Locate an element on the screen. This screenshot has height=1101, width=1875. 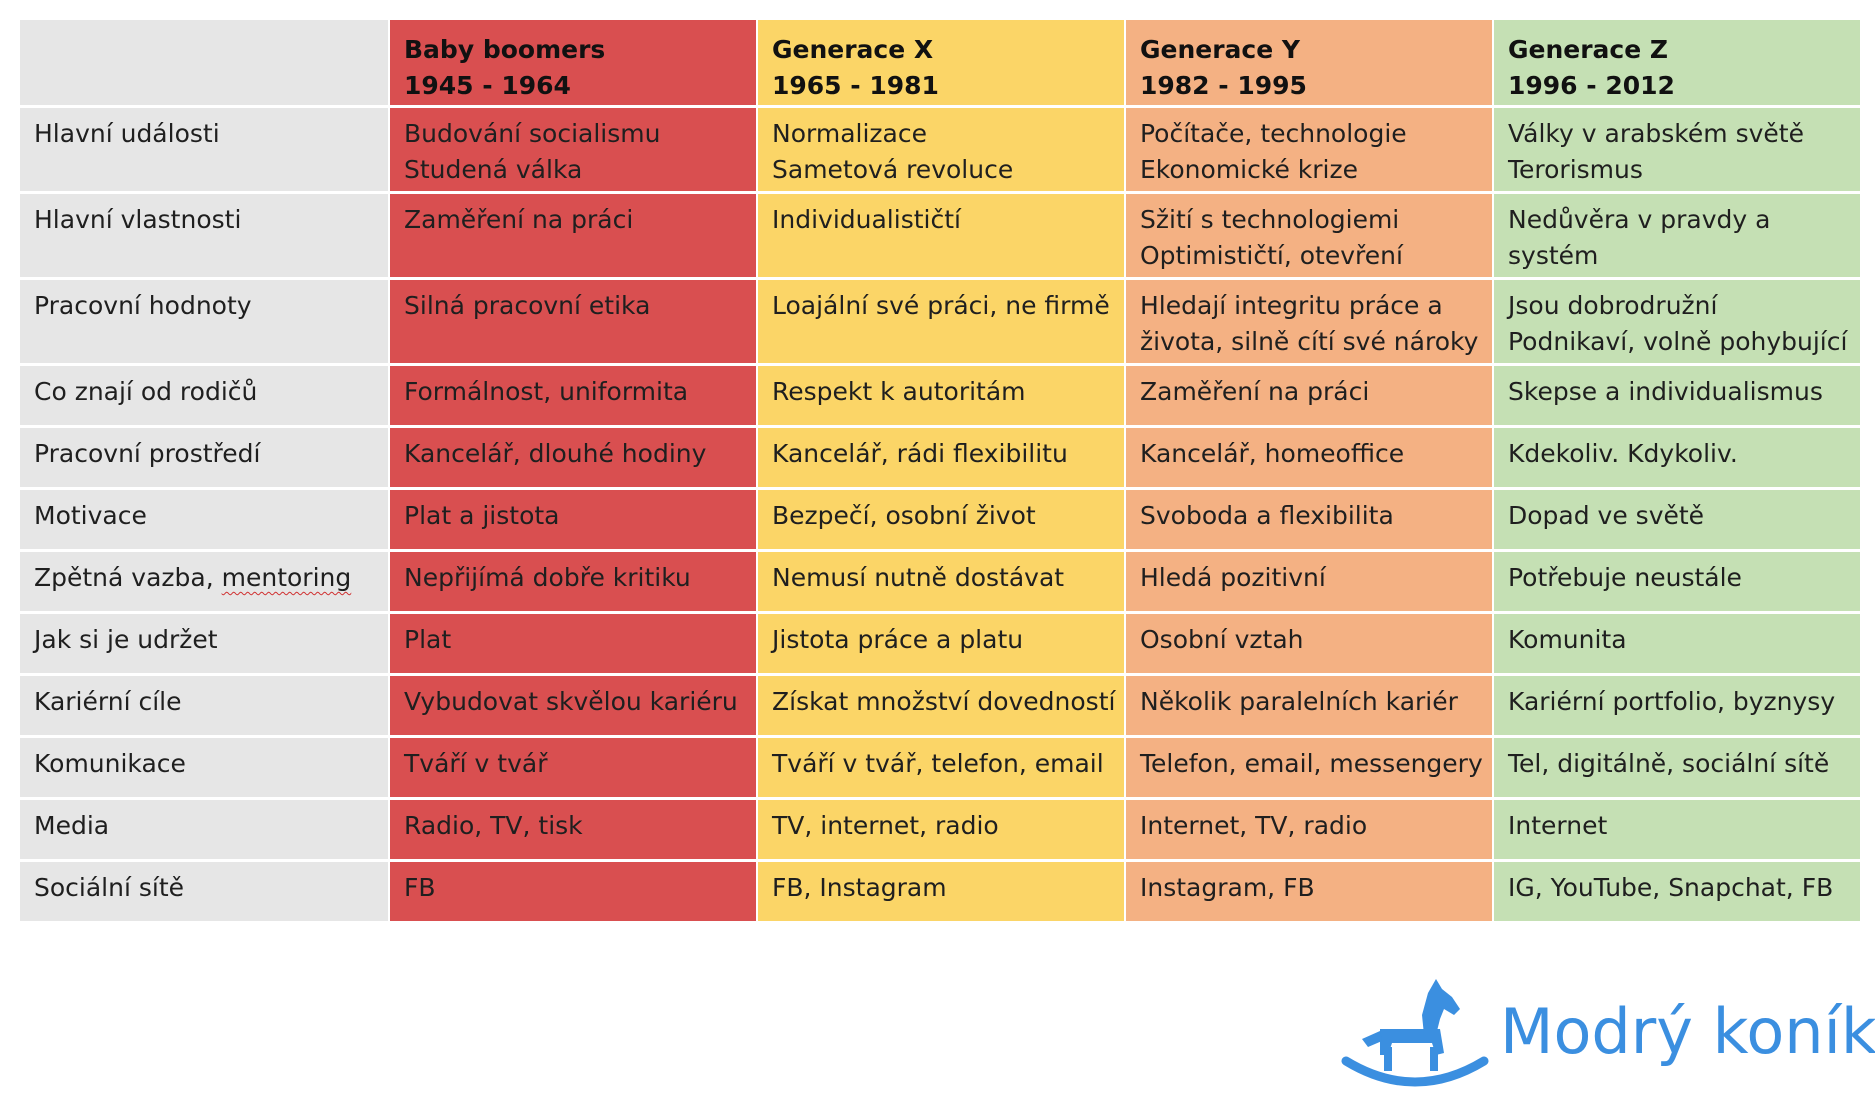
table-cell: Jistota práce a platu is located at coordinates (941, 645).